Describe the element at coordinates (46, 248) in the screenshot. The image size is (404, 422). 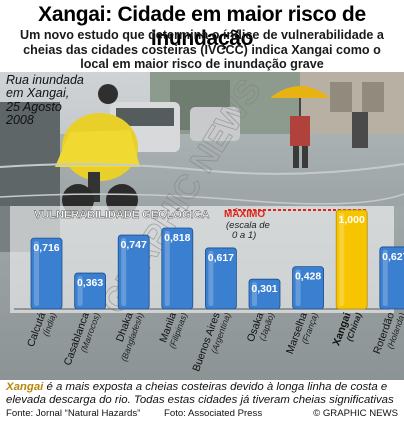
I see `value-label: 0,716` at that location.